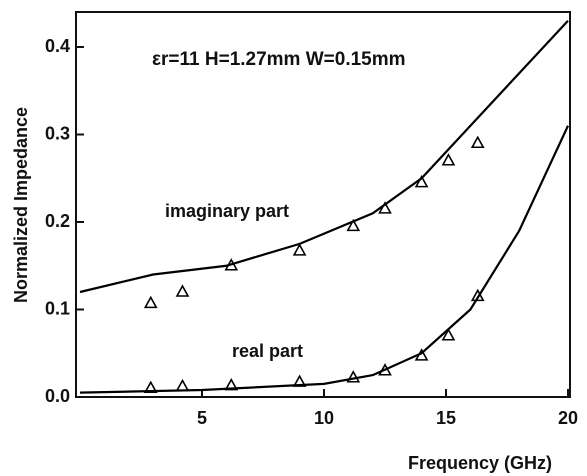  What do you see at coordinates (227, 211) in the screenshot?
I see `series-label: imaginary part` at bounding box center [227, 211].